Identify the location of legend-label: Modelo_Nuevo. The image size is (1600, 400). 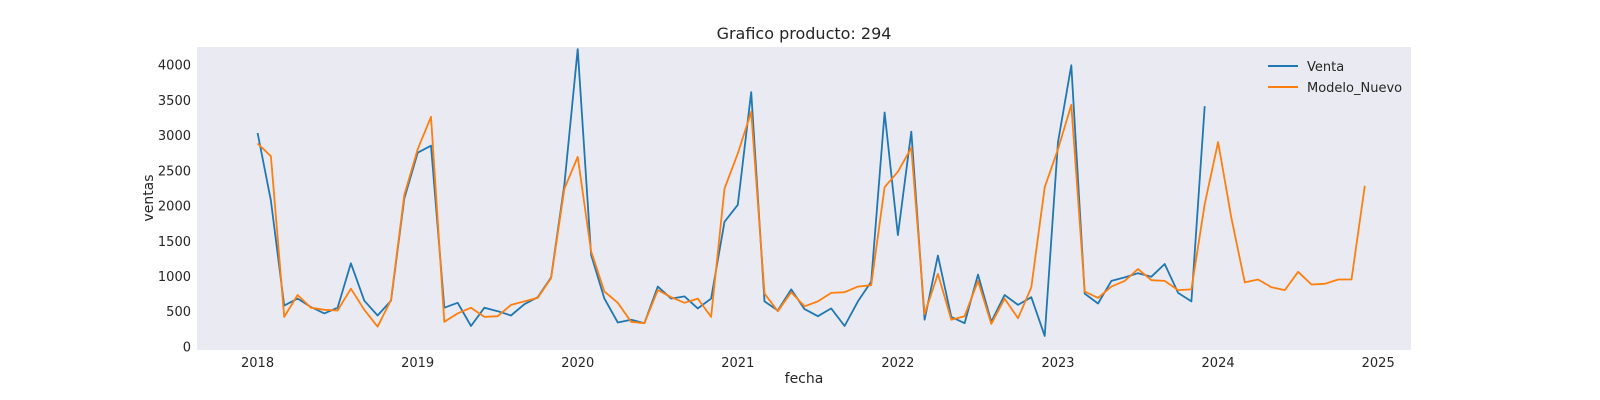
(1354, 88).